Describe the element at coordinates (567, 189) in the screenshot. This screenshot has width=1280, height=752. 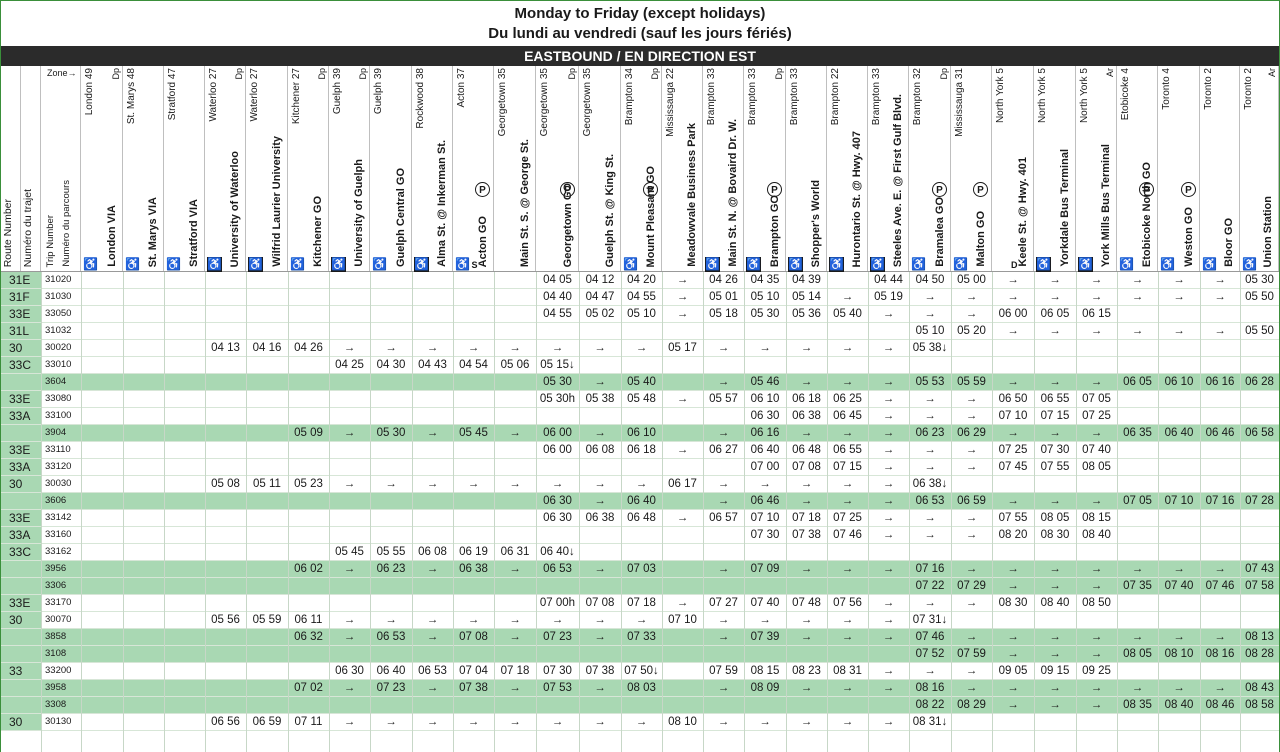
I see `parking-icon: P` at that location.